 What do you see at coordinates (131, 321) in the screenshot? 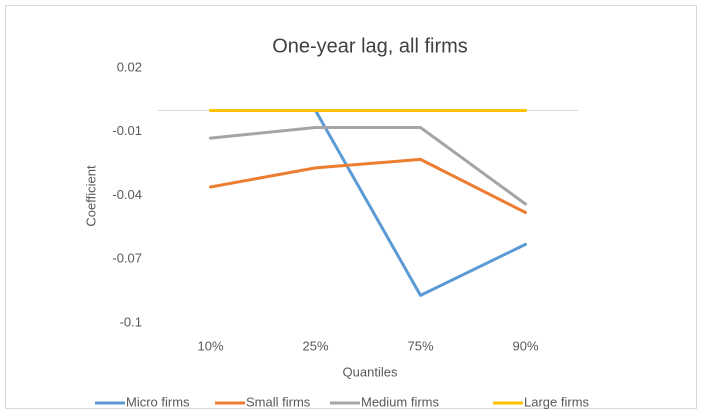
I see `y-tick-label: -0.1` at bounding box center [131, 321].